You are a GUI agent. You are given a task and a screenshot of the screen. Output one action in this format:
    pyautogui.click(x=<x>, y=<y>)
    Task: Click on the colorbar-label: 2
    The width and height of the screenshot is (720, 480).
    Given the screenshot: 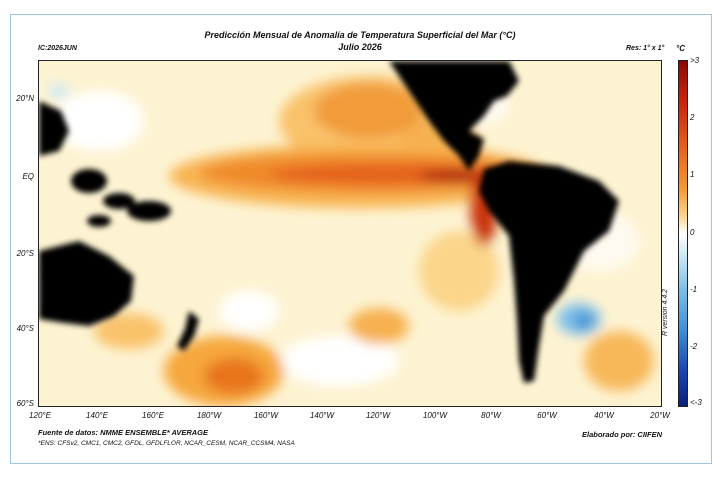 What is the action you would take?
    pyautogui.click(x=692, y=117)
    